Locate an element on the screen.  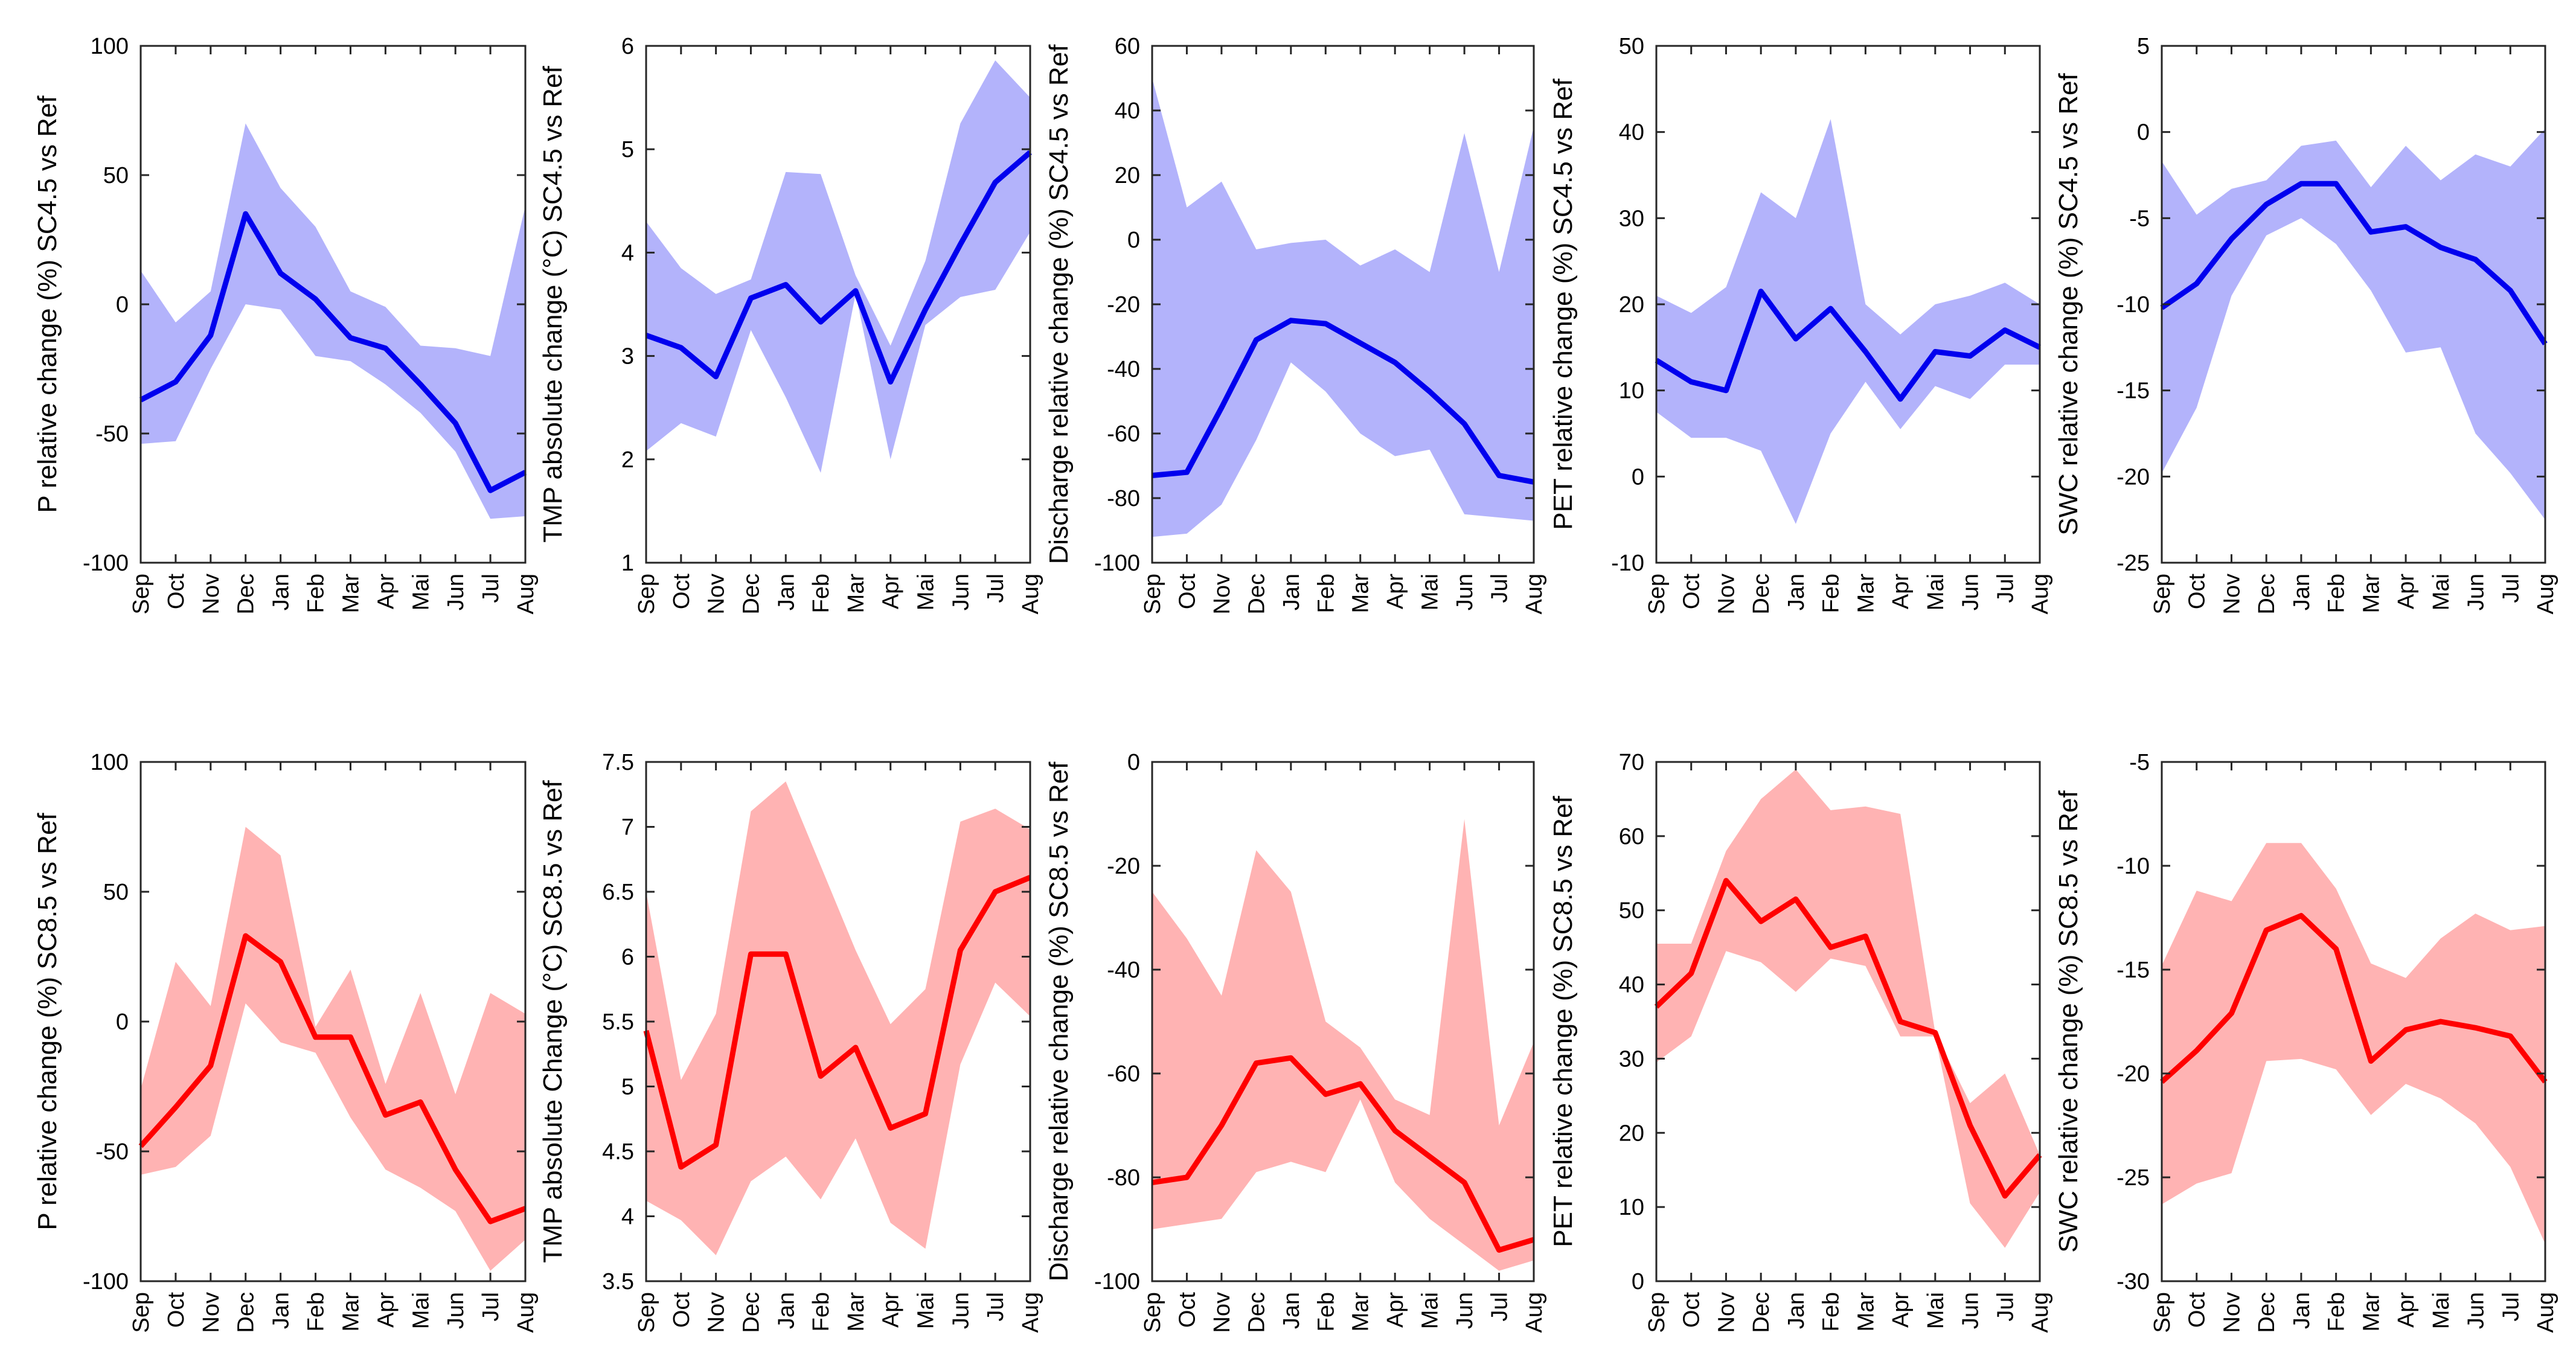
y-tick-label: -60 is located at coordinates (1123, 1074).